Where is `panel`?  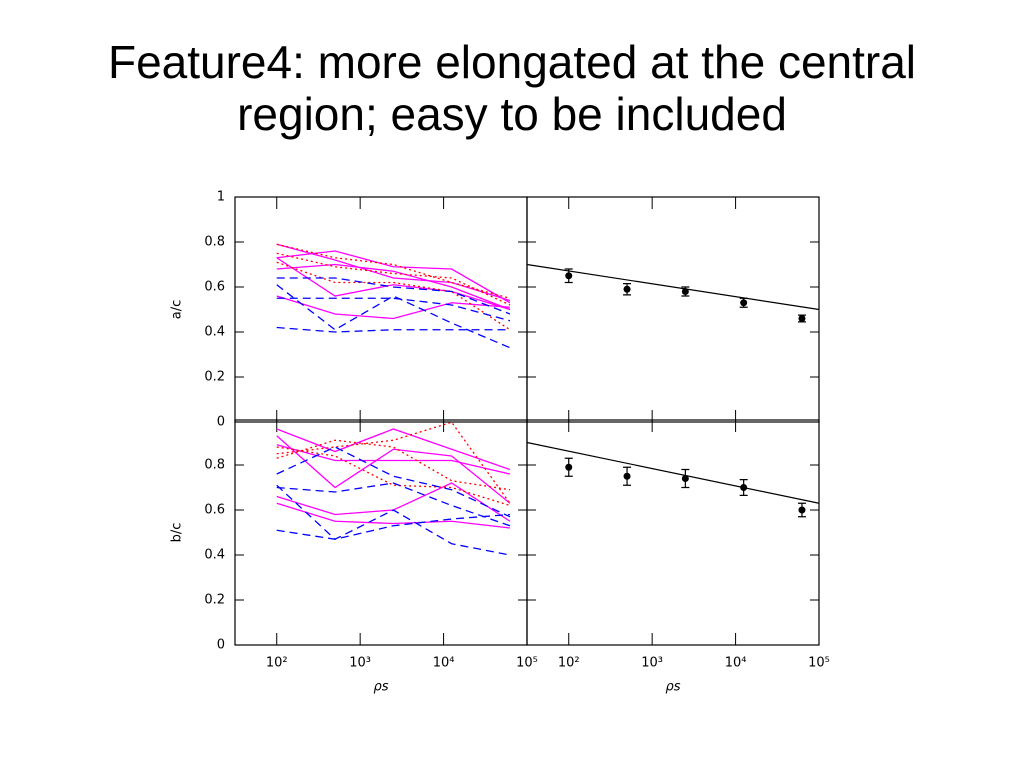 panel is located at coordinates (673, 309).